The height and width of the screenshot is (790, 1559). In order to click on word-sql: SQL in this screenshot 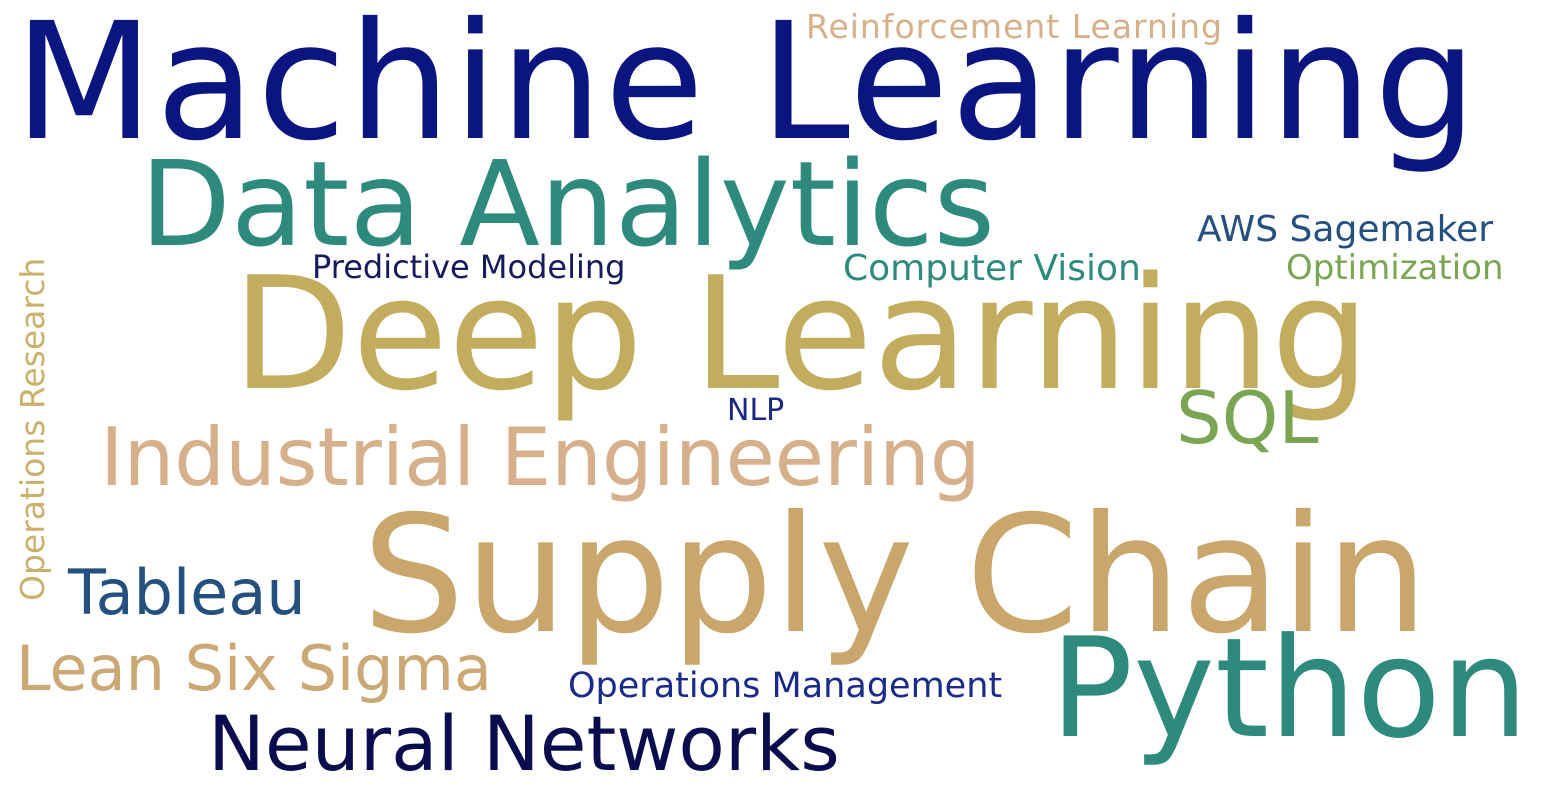, I will do `click(1247, 418)`.